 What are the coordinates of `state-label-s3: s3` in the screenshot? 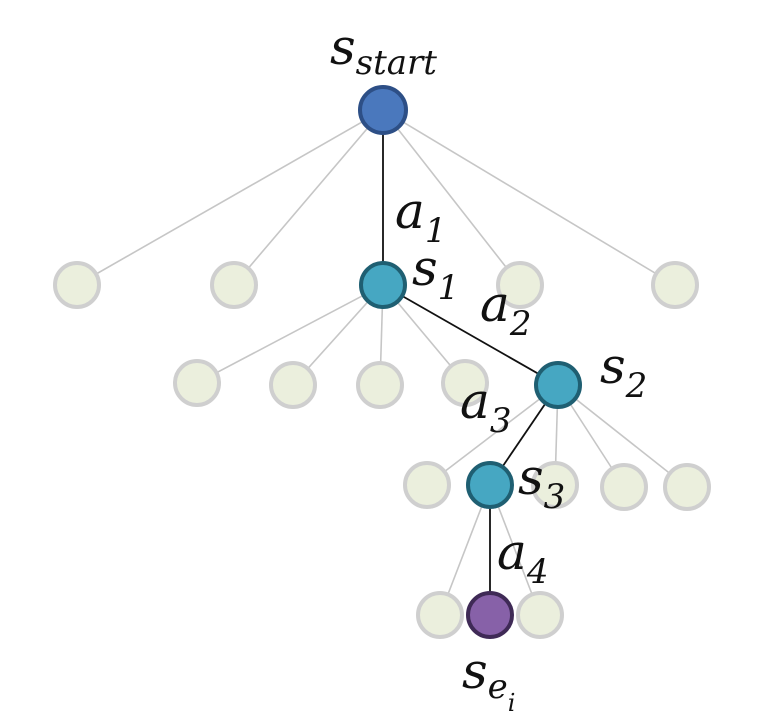 It's located at (541, 482).